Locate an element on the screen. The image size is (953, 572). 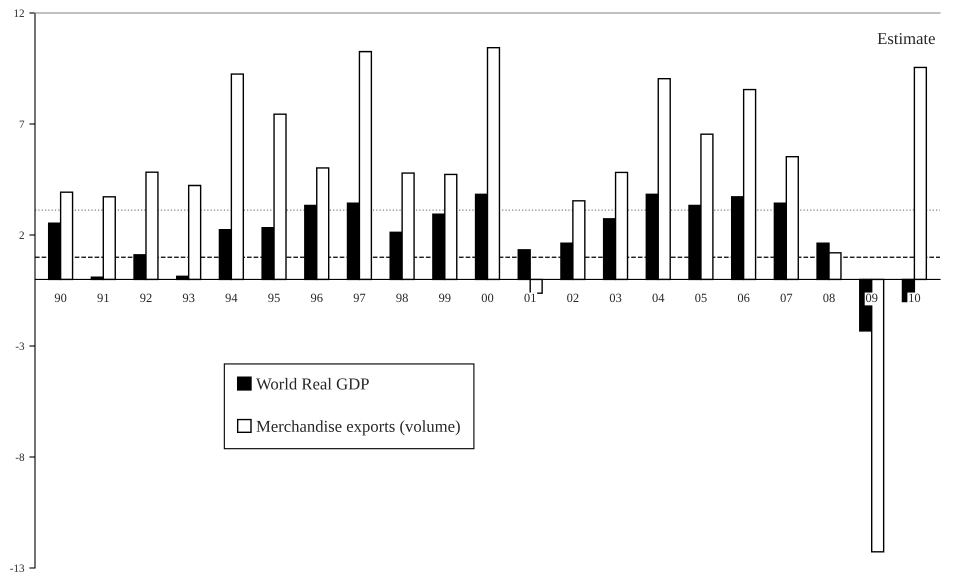
x-tick-label: 97 is located at coordinates (360, 298).